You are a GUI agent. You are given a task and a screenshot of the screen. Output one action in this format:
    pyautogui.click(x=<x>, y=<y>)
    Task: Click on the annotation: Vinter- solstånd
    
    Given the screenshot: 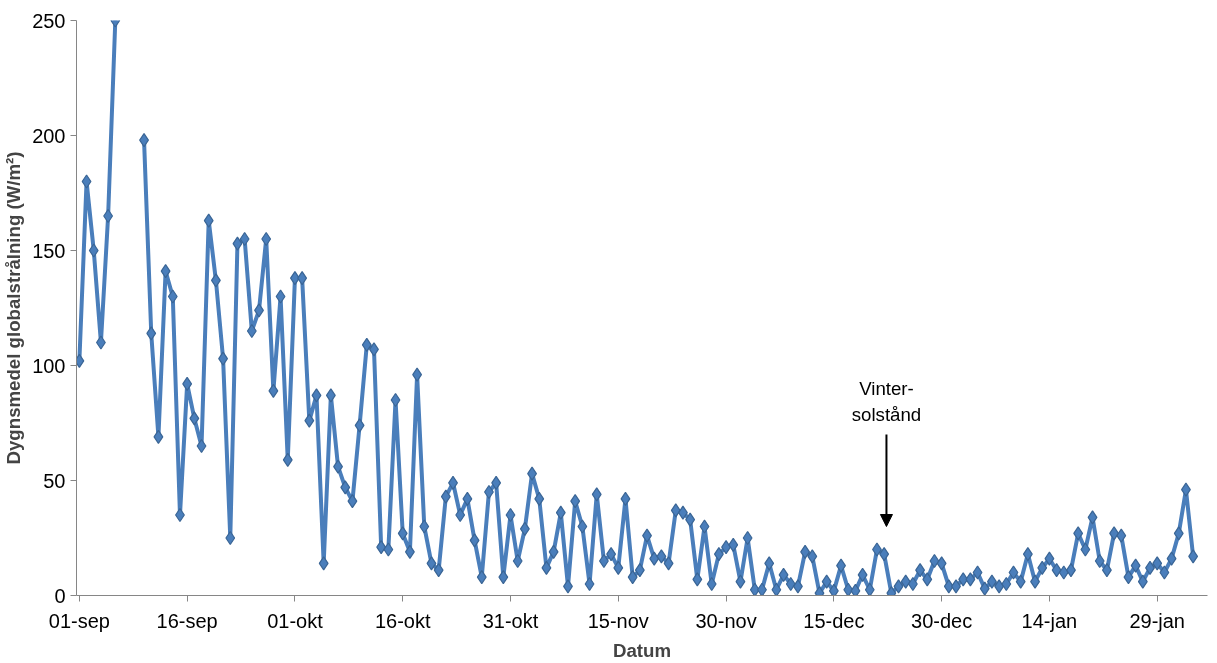 What is the action you would take?
    pyautogui.click(x=886, y=402)
    